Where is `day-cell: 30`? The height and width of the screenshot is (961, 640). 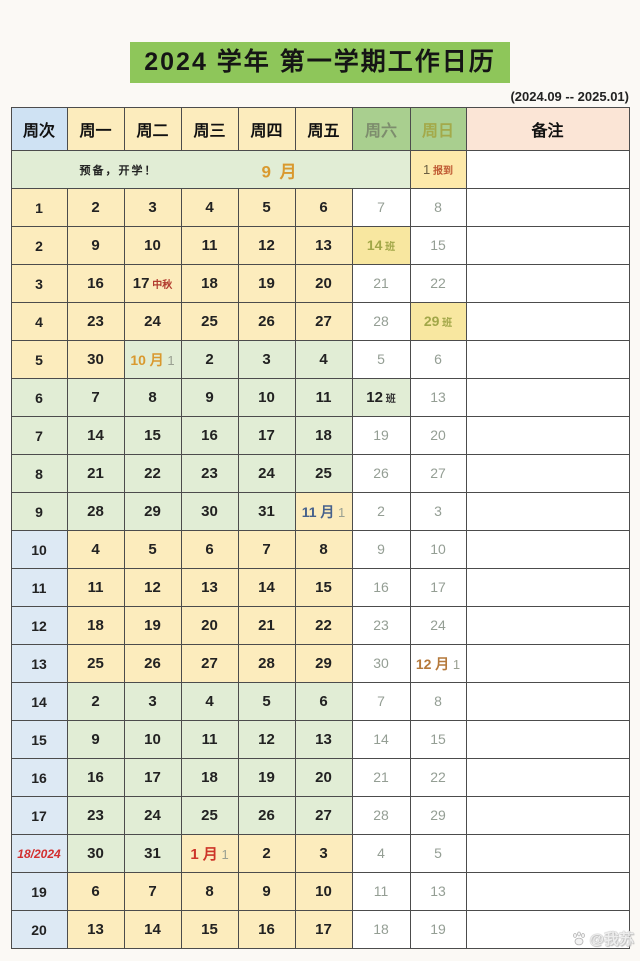 day-cell: 30 is located at coordinates (381, 664).